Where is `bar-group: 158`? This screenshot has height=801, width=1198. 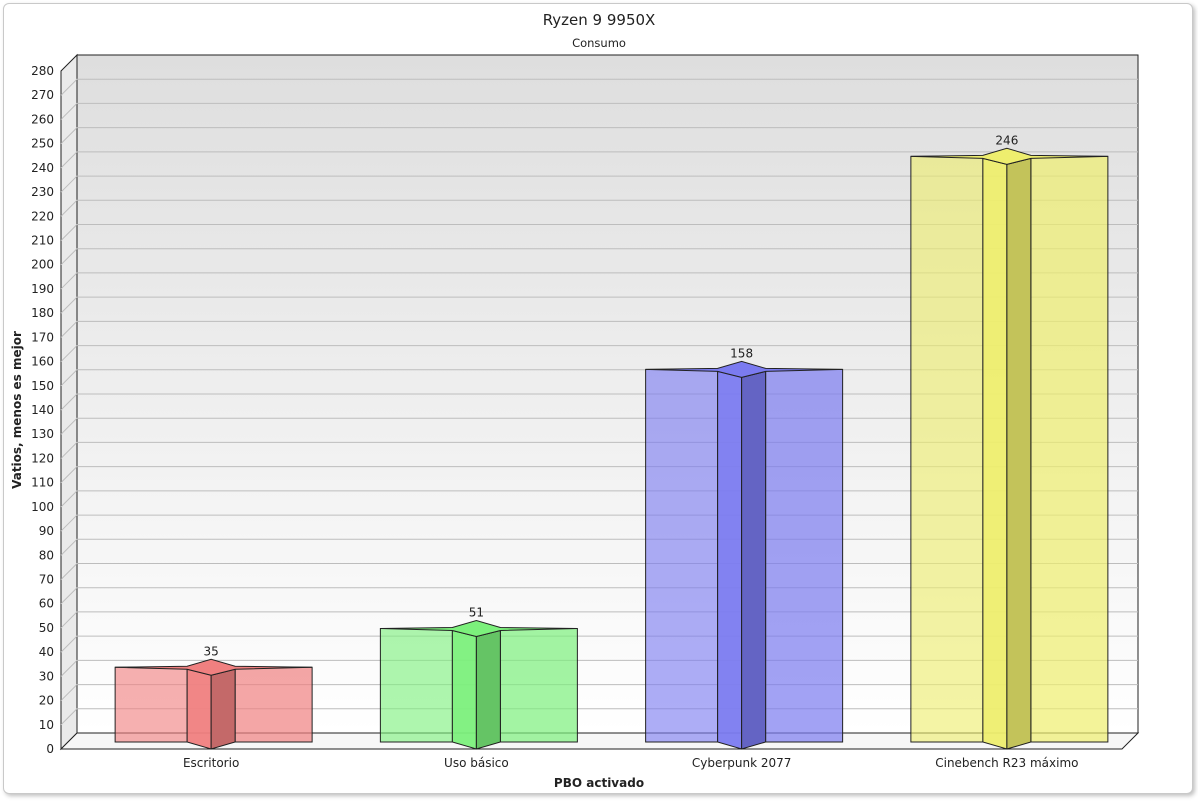 bar-group: 158 is located at coordinates (744, 548).